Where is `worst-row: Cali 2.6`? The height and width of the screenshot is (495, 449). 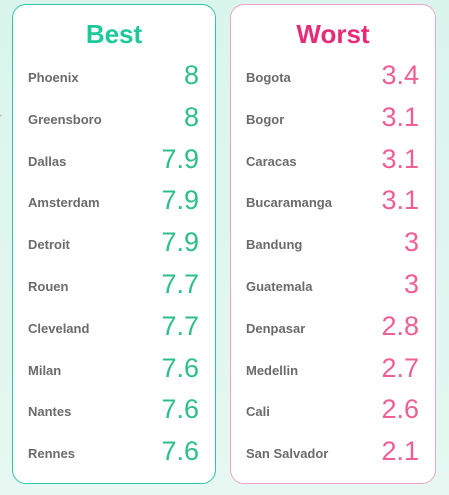 worst-row: Cali 2.6 is located at coordinates (333, 413).